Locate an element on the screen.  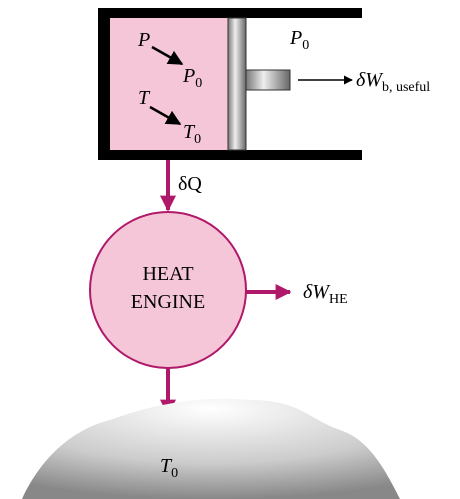
piston-rod is located at coordinates (268, 80).